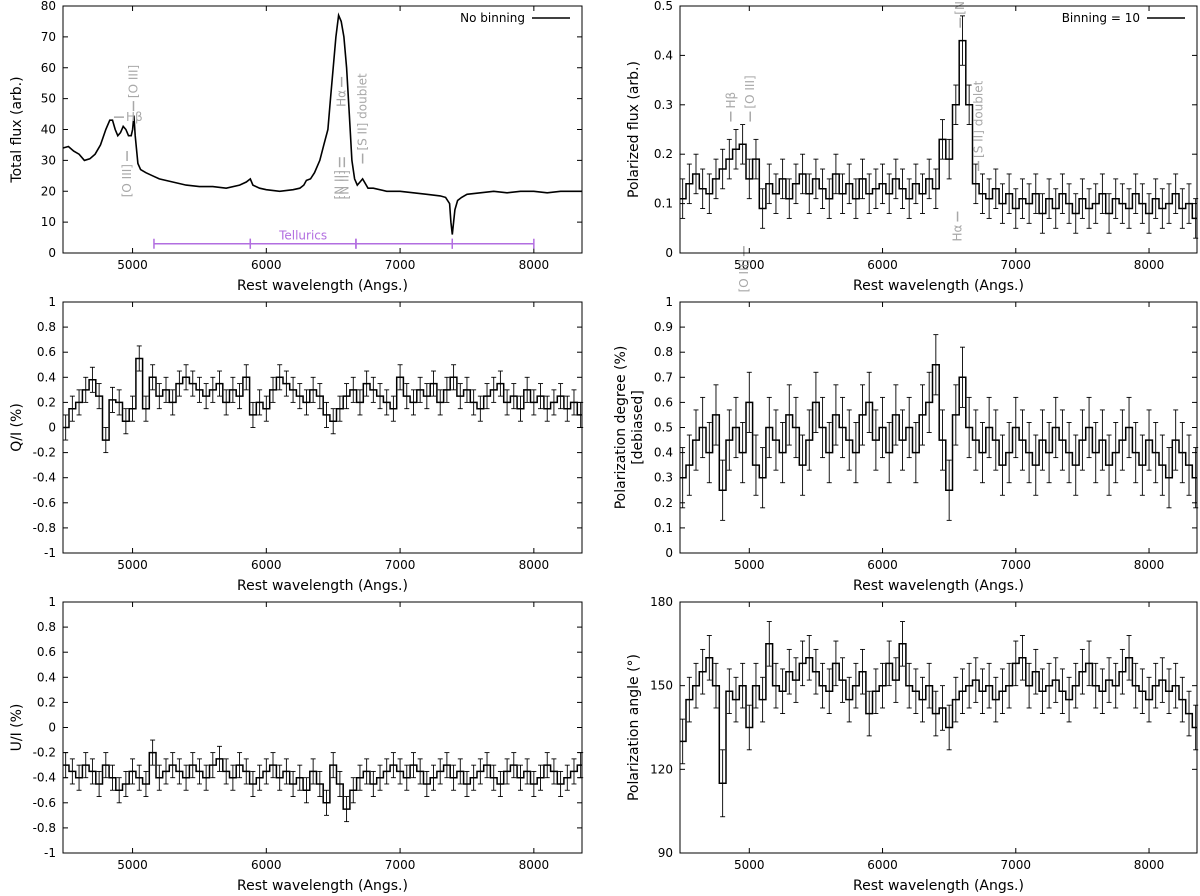 The width and height of the screenshot is (1200, 896). Describe the element at coordinates (17, 427) in the screenshot. I see `y-axis-label: Q/I (%)` at that location.